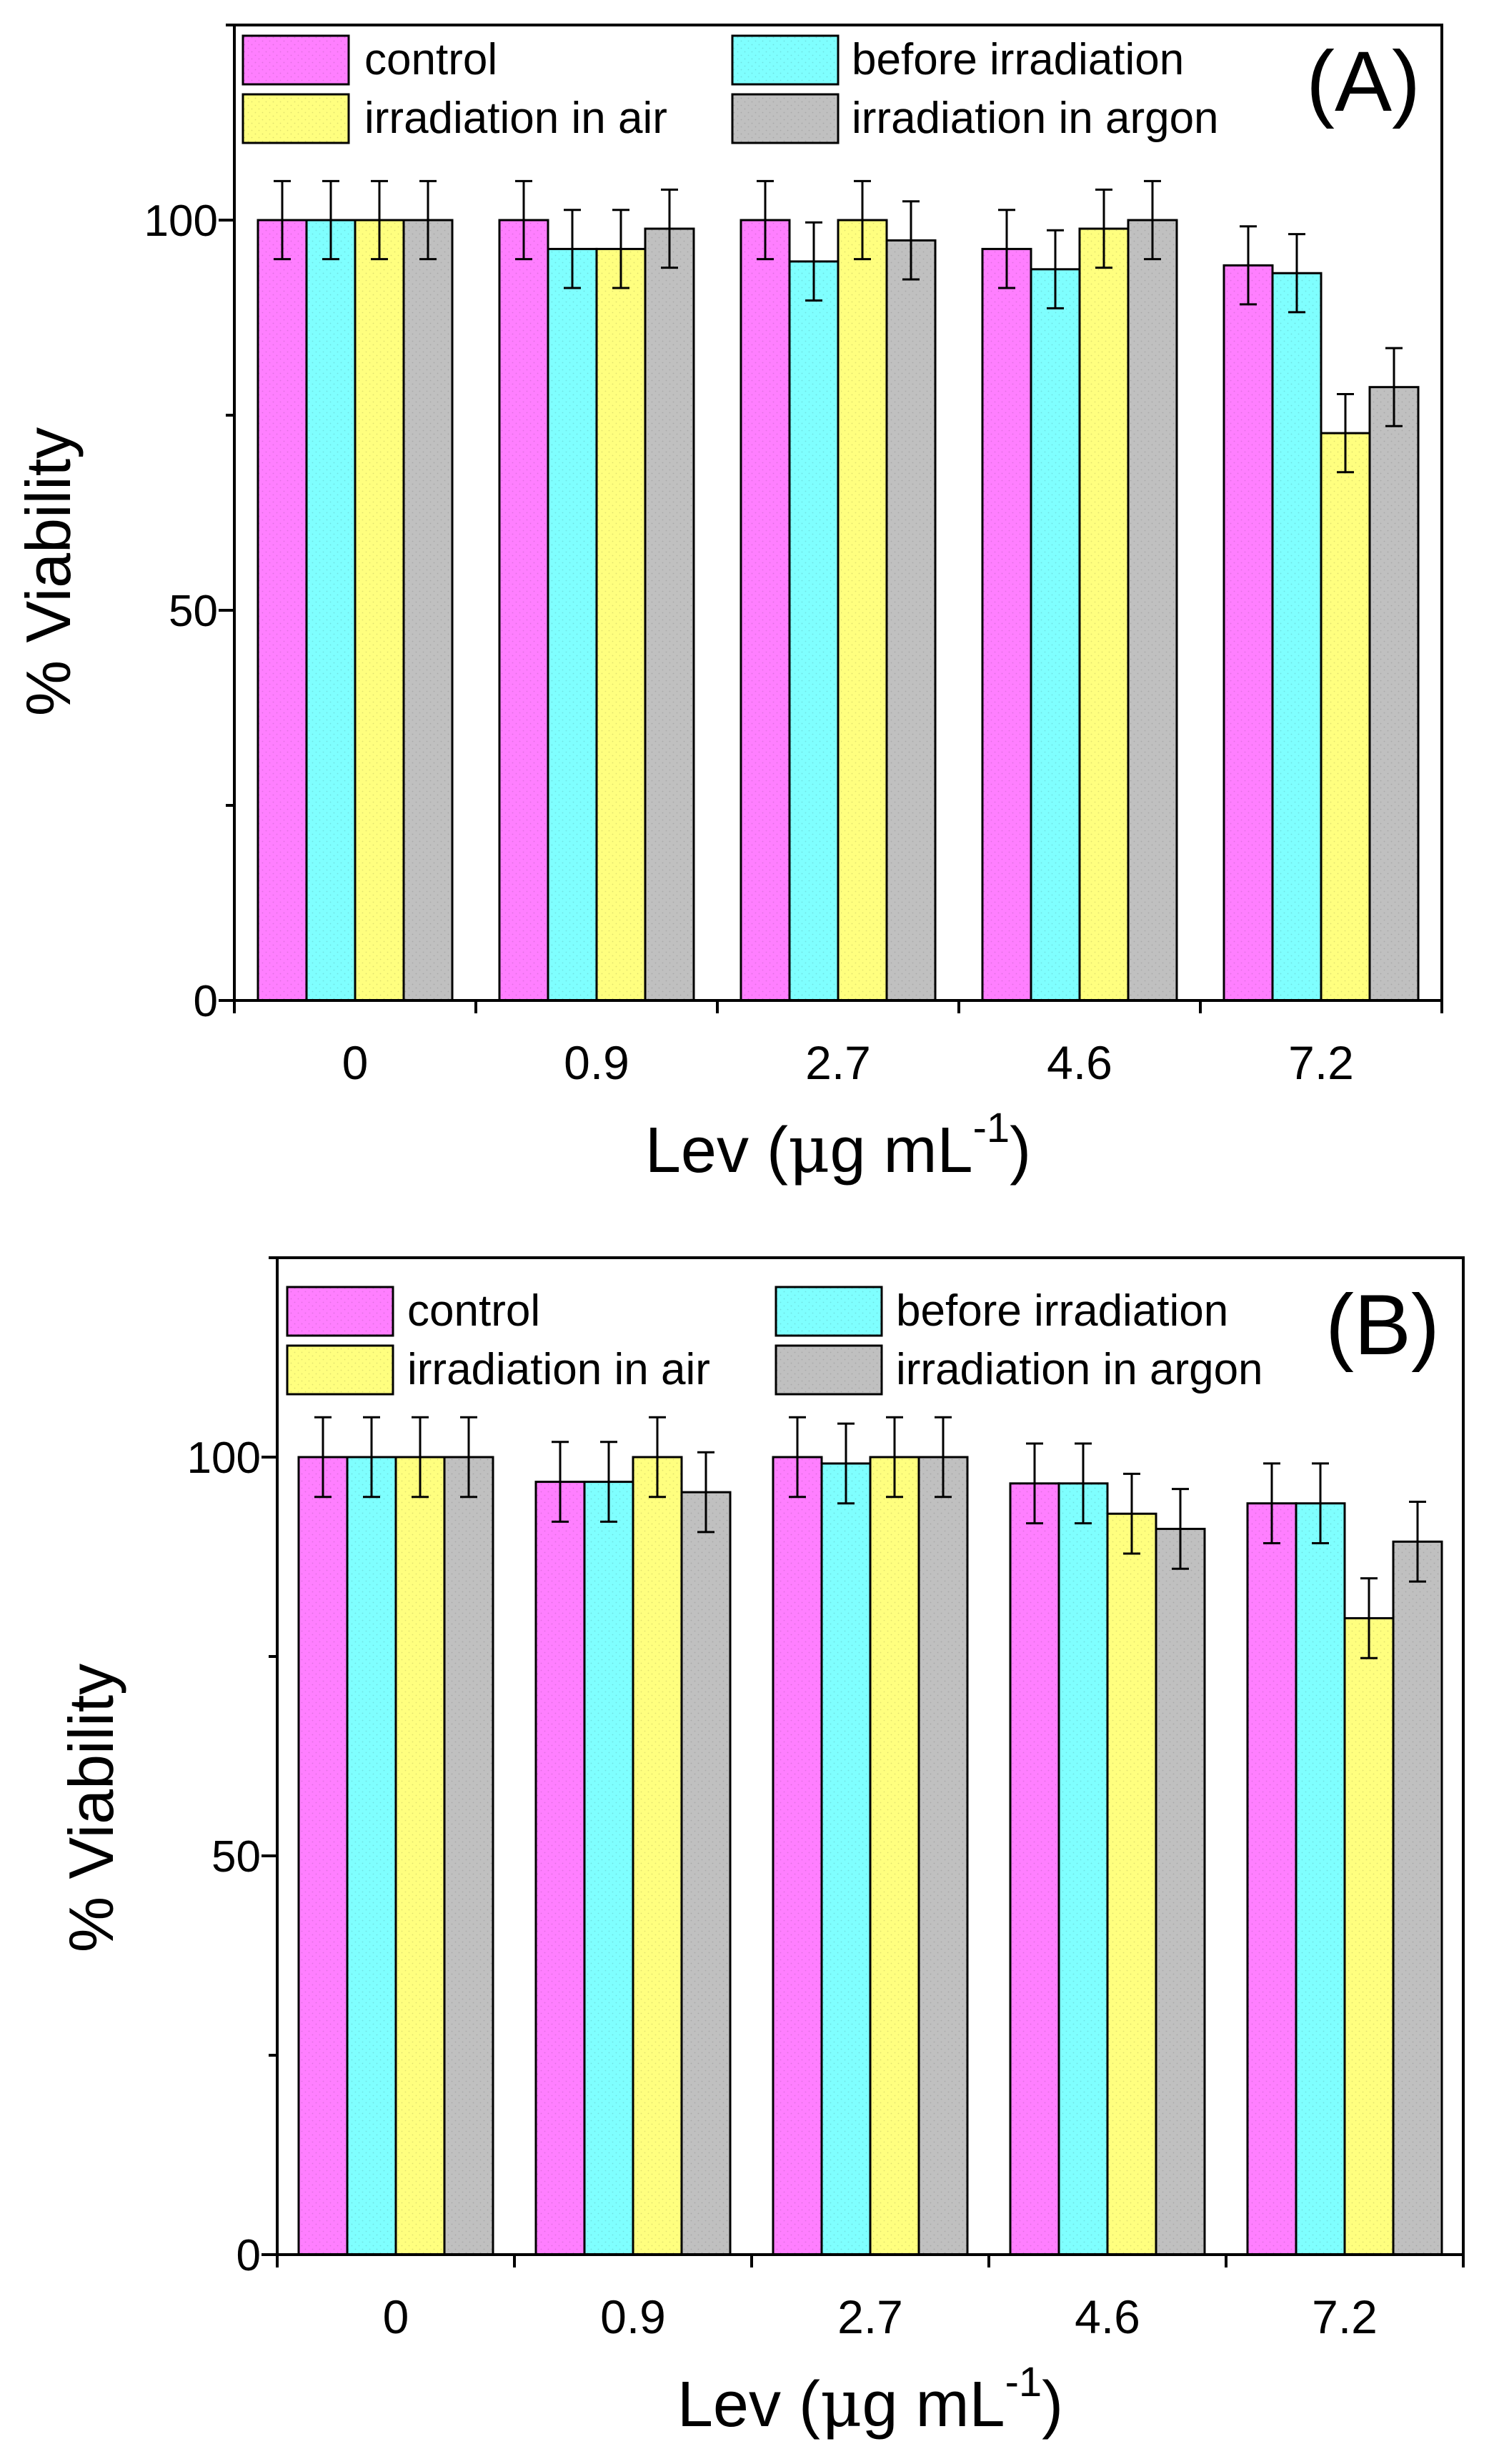 The width and height of the screenshot is (1499, 2464). What do you see at coordinates (515, 119) in the screenshot?
I see `legend-label: irradiation in air` at bounding box center [515, 119].